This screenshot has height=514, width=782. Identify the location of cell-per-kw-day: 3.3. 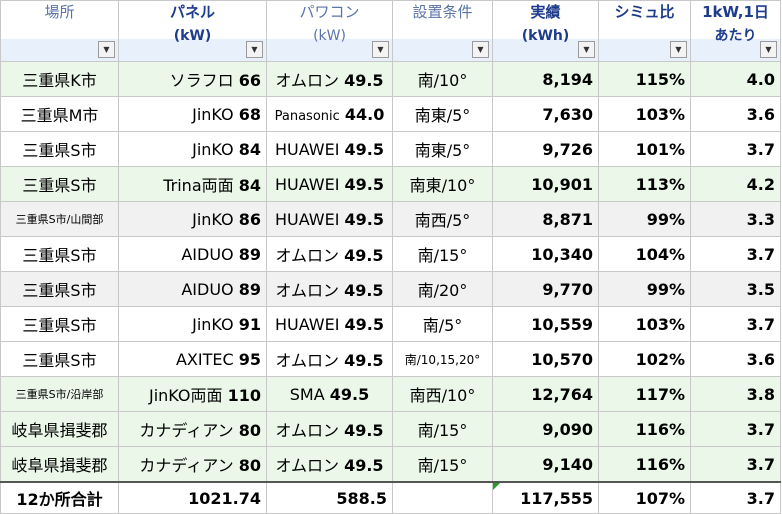
(735, 219).